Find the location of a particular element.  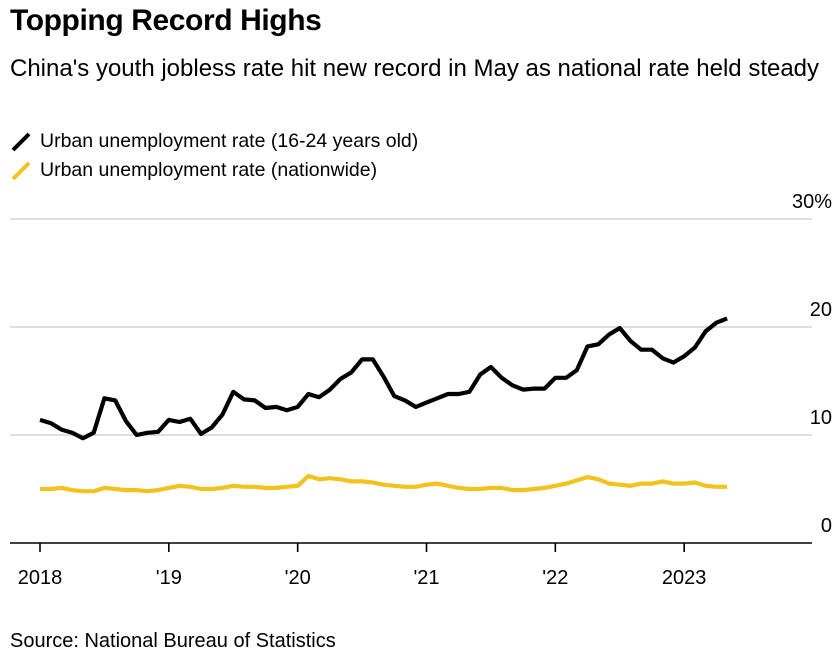

y-tick-label: 20 is located at coordinates (821, 310).